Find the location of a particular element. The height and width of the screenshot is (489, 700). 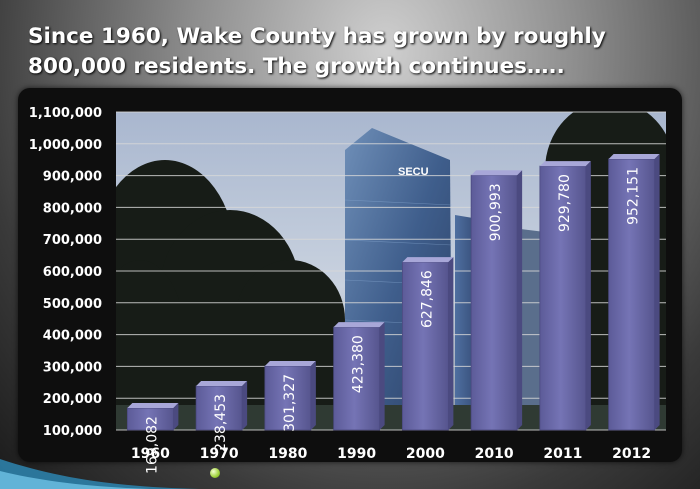

y-tick-label: 100,000 is located at coordinates (72, 431).